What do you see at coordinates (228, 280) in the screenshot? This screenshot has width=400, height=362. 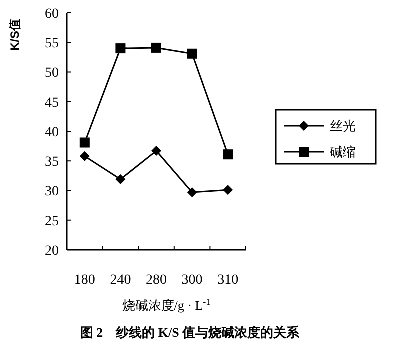 I see `x-tick-label: 310` at bounding box center [228, 280].